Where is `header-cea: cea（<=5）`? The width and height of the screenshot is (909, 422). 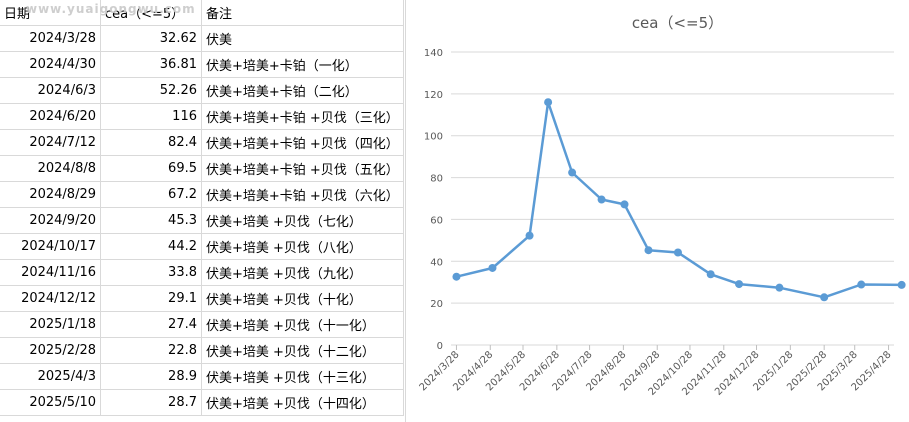 header-cea: cea（<=5） is located at coordinates (151, 13).